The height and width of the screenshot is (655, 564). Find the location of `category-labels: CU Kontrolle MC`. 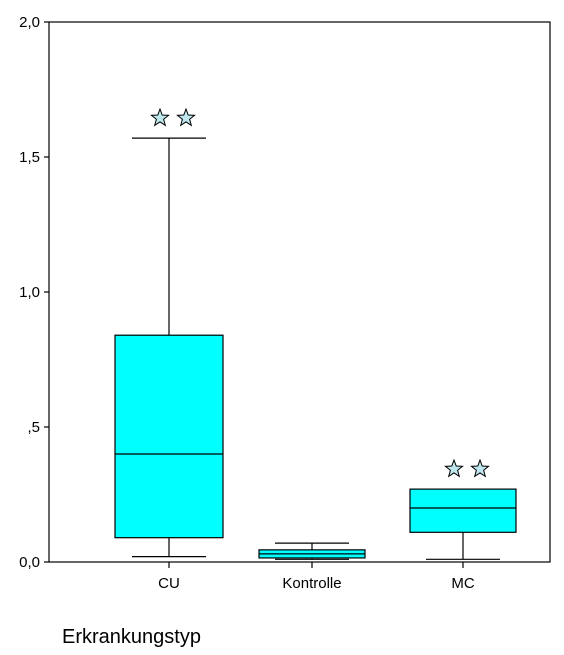

category-labels: CU Kontrolle MC is located at coordinates (316, 577).